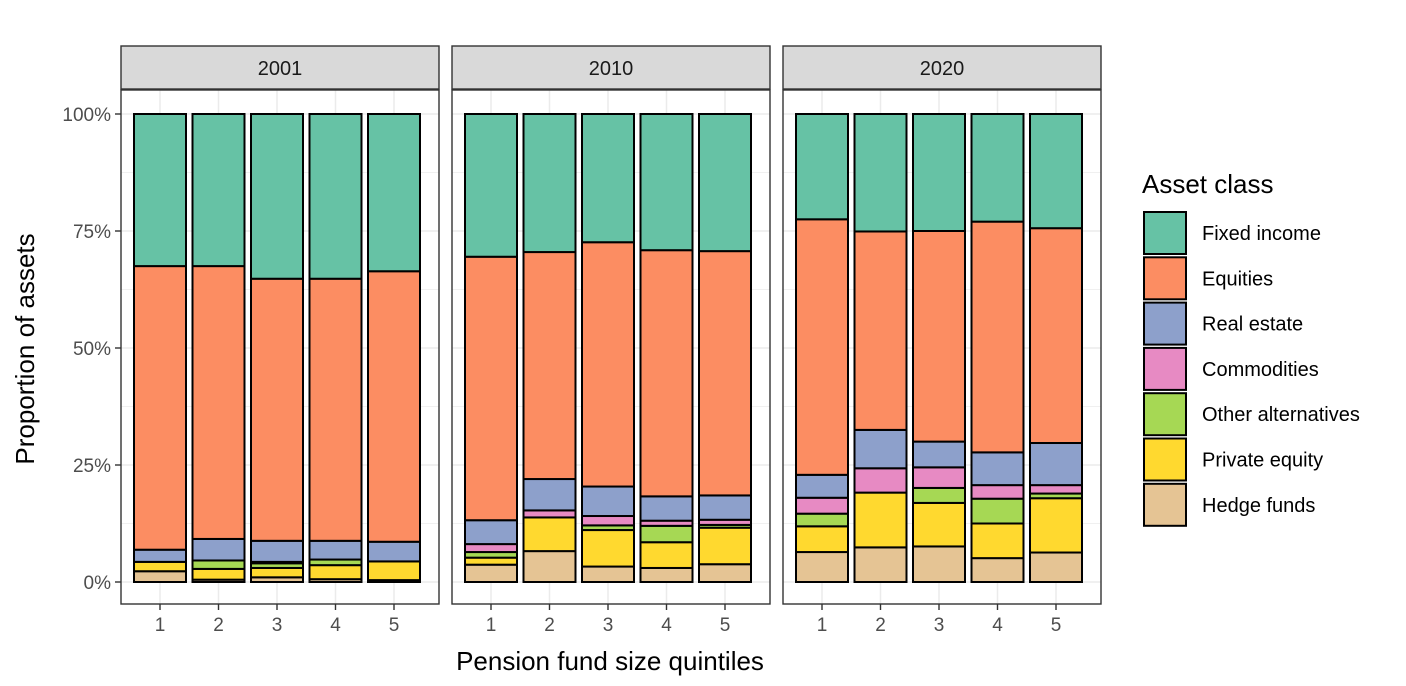 This screenshot has width=1406, height=686. I want to click on bar-segment-commodities-2010-q1, so click(491, 548).